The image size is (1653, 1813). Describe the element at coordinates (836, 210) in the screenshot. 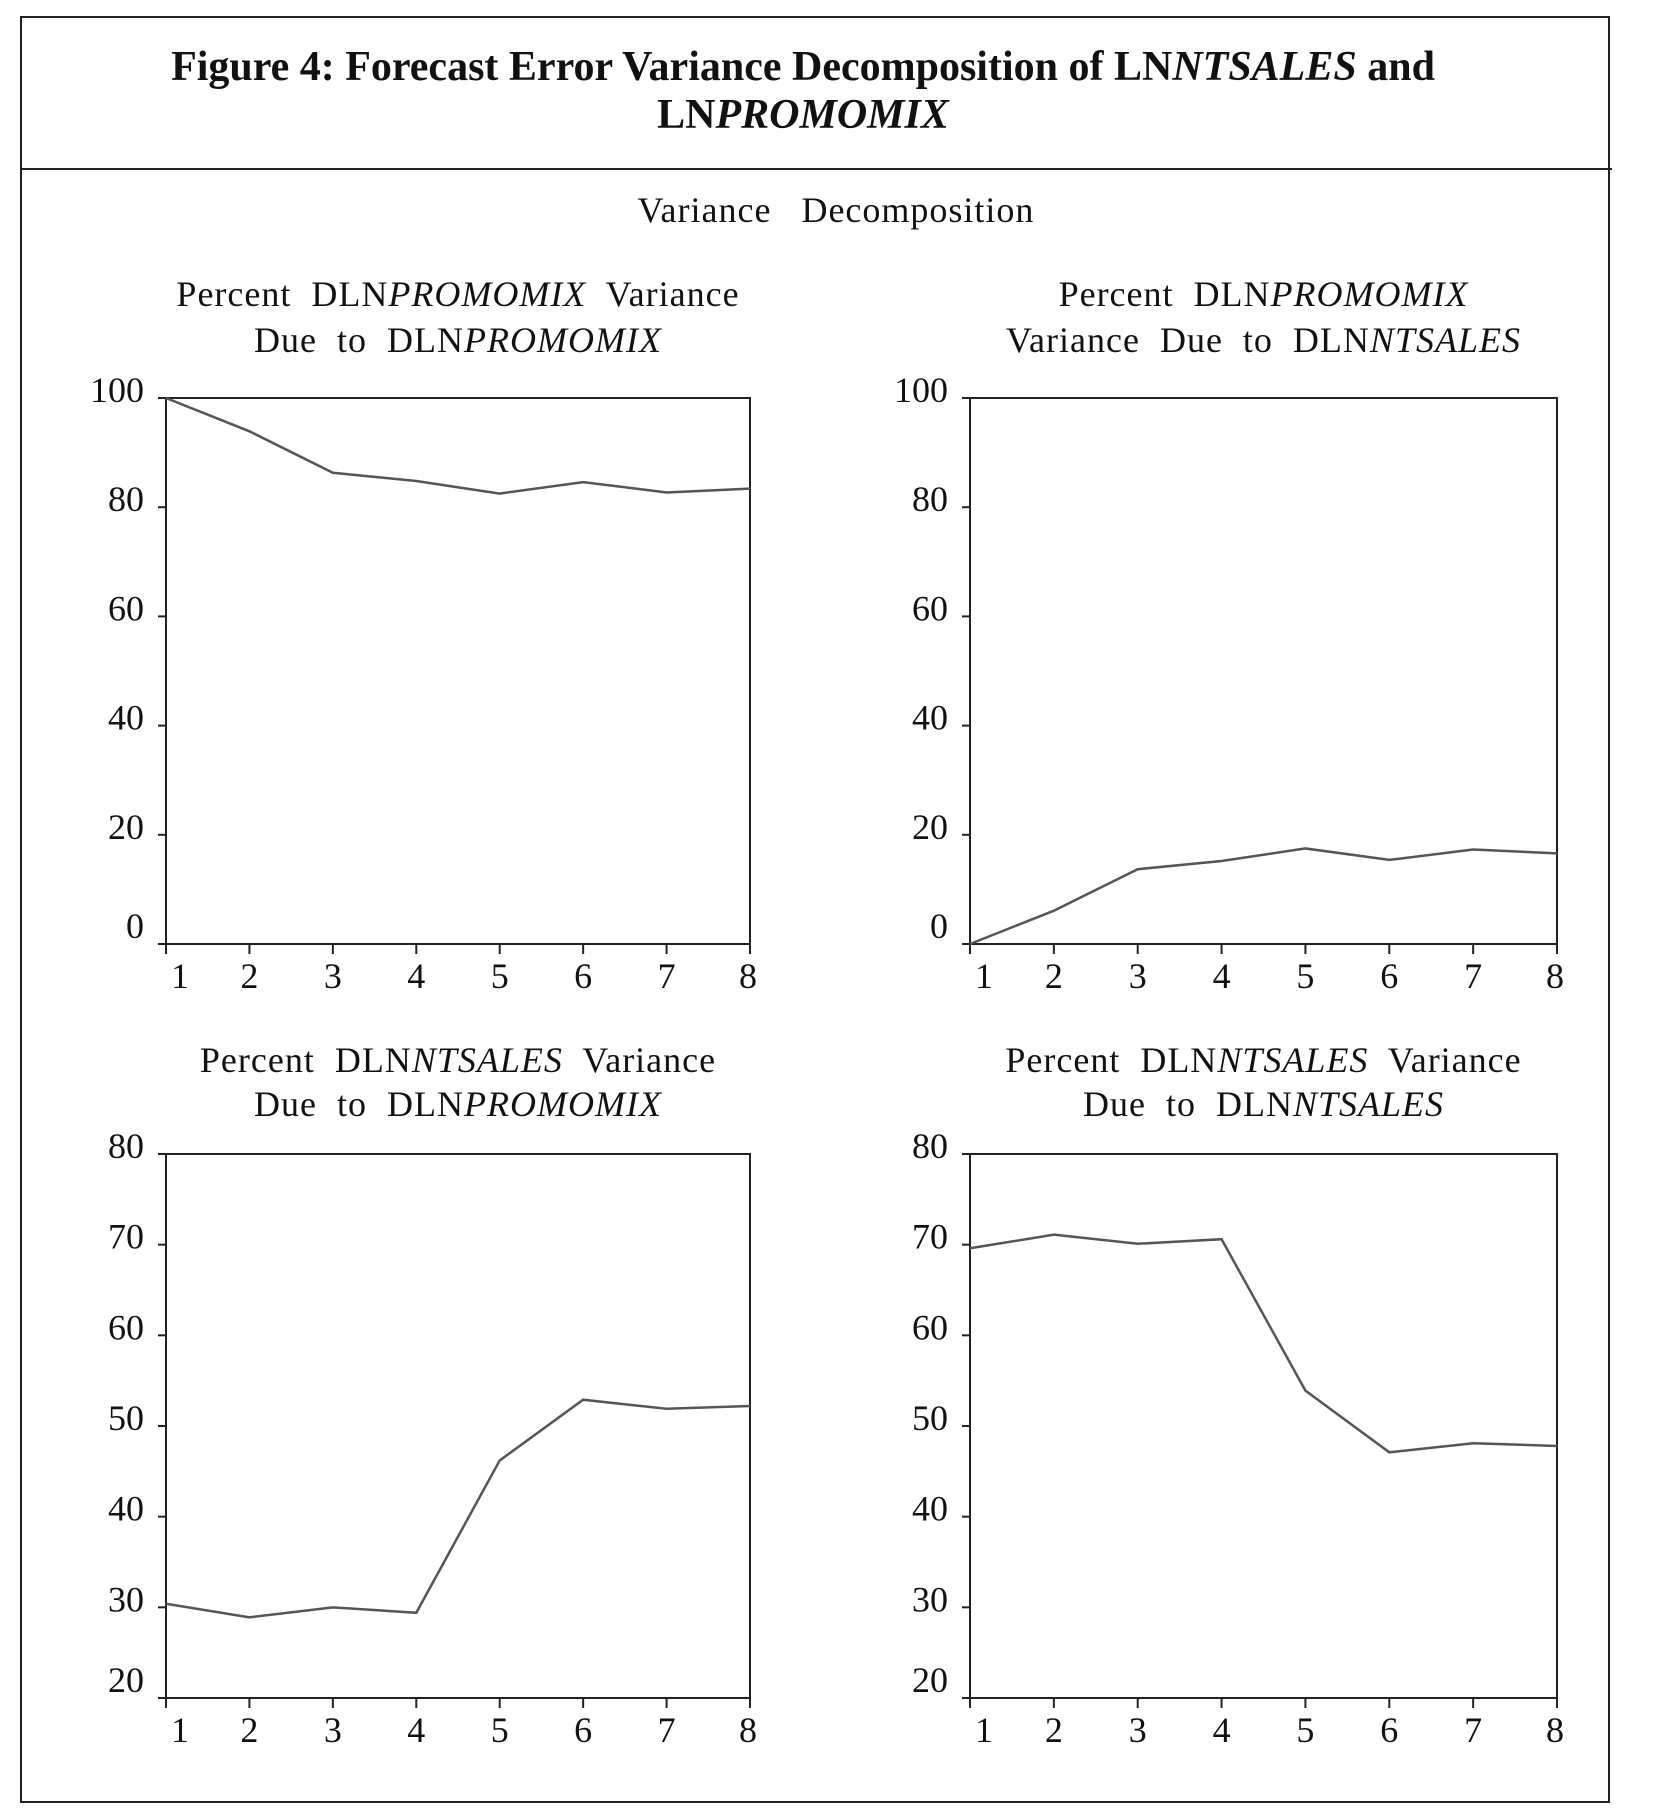

I see `figure-subtitle: Variance Decomposition` at that location.